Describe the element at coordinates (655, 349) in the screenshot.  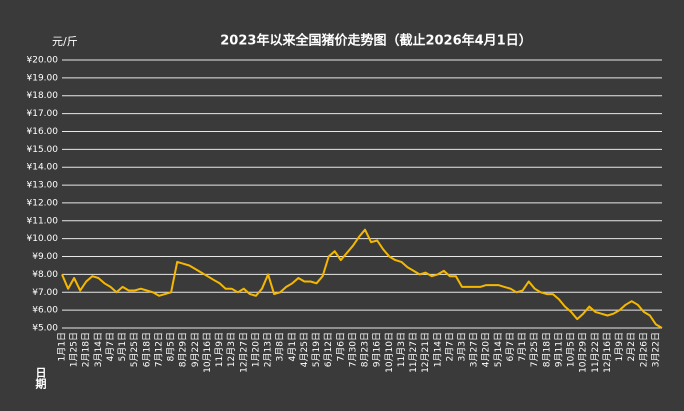
I see `x-tick-label: 3月22日` at that location.